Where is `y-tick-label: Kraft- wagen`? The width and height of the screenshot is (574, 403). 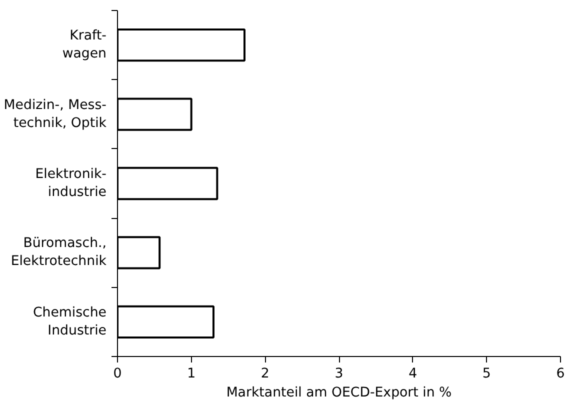 y-tick-label: Kraft- wagen is located at coordinates (84, 45).